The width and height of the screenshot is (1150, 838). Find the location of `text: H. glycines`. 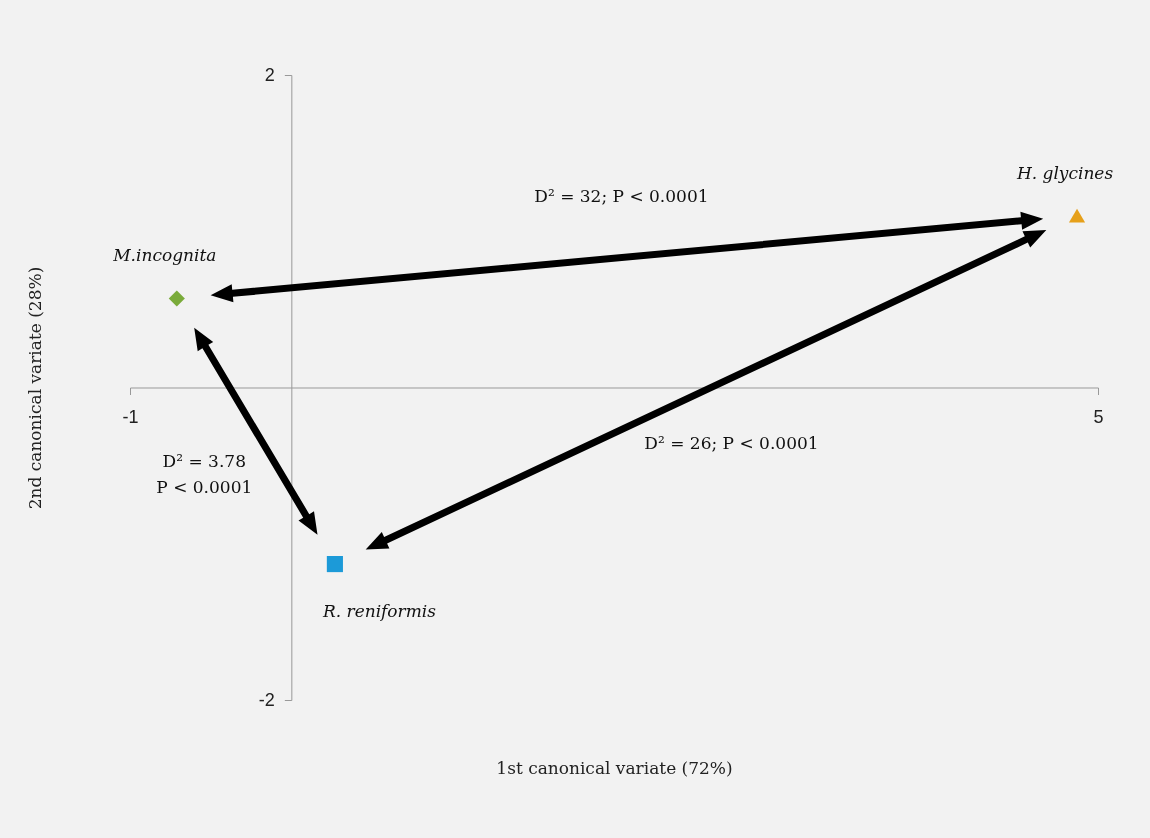

text: H. glycines is located at coordinates (1064, 172).